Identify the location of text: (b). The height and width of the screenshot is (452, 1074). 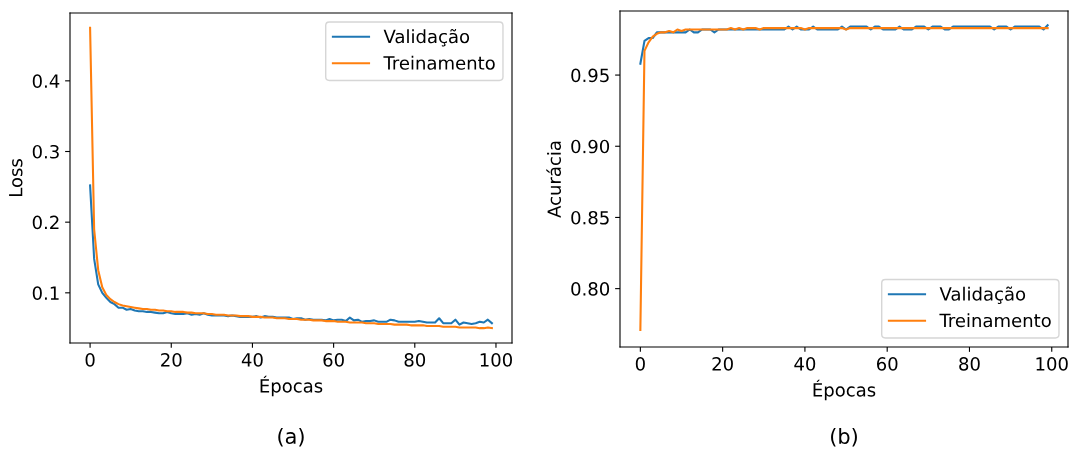
(844, 437).